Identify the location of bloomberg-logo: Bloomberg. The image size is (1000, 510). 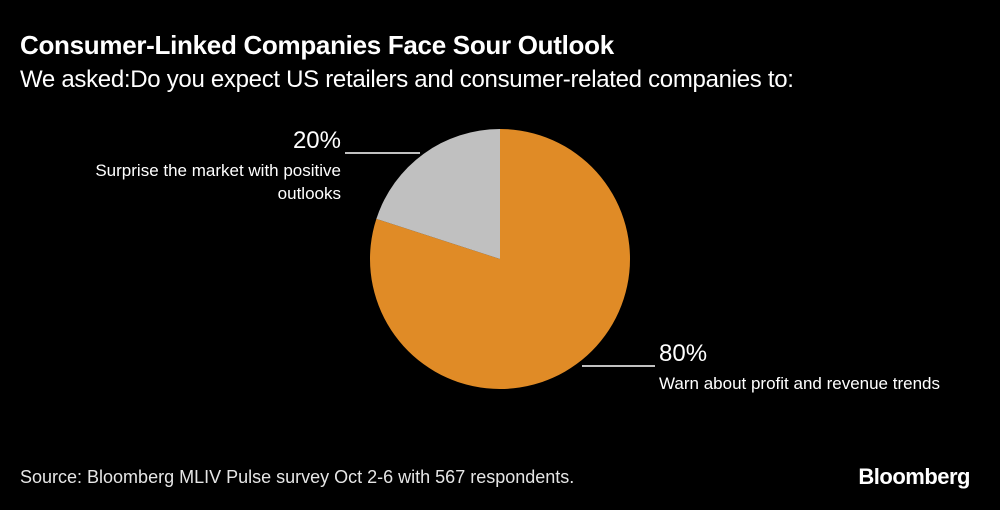
(914, 476).